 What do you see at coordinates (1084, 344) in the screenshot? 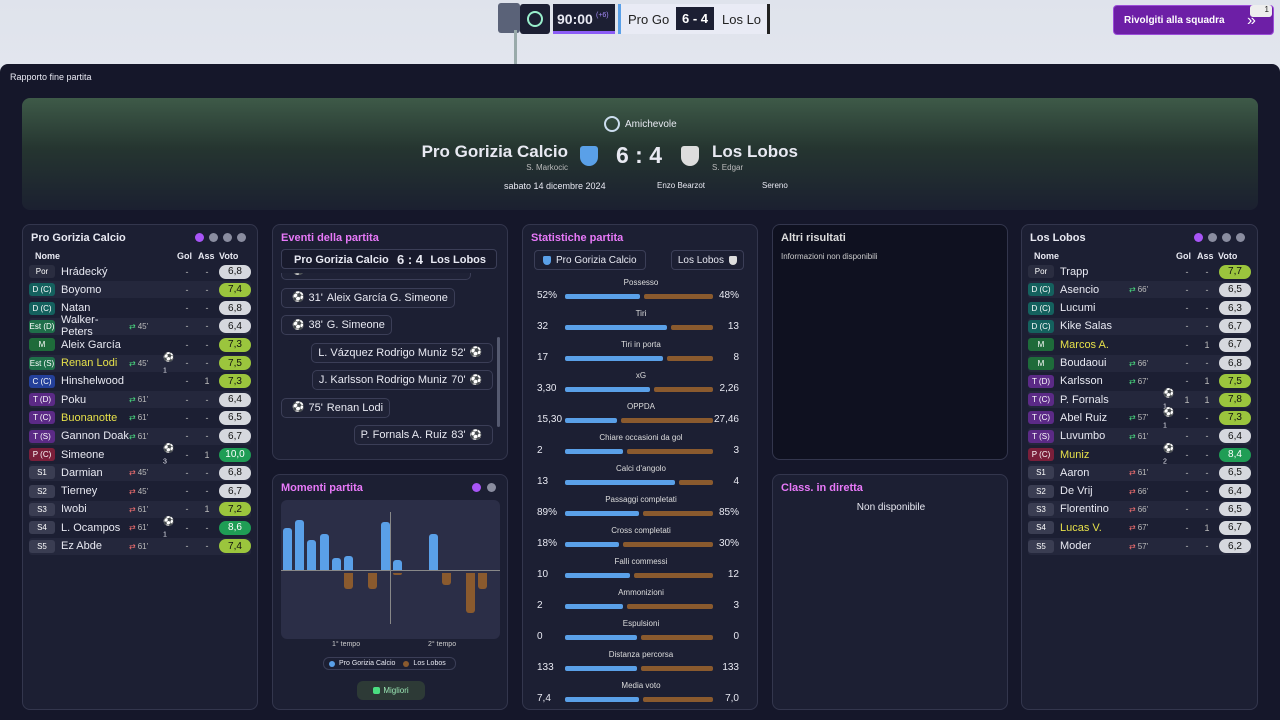
I see `player-name: Marcos A.` at bounding box center [1084, 344].